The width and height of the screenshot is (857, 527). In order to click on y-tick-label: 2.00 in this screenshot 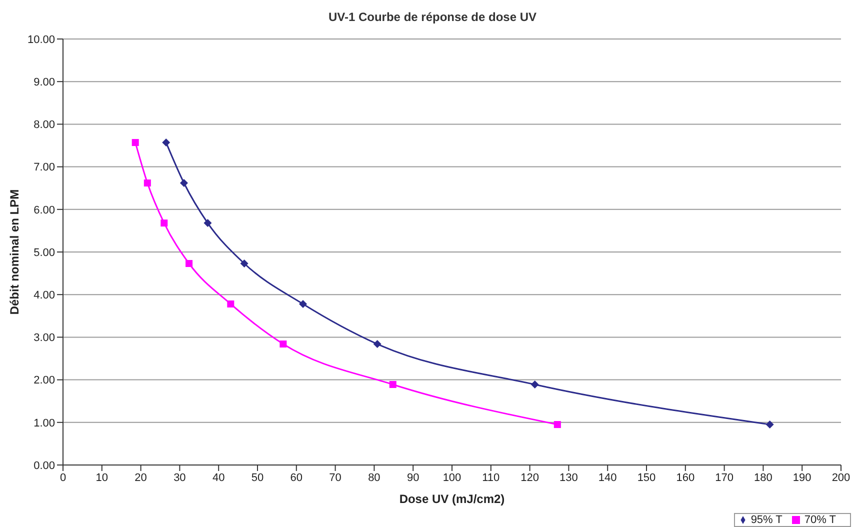, I will do `click(44, 380)`.